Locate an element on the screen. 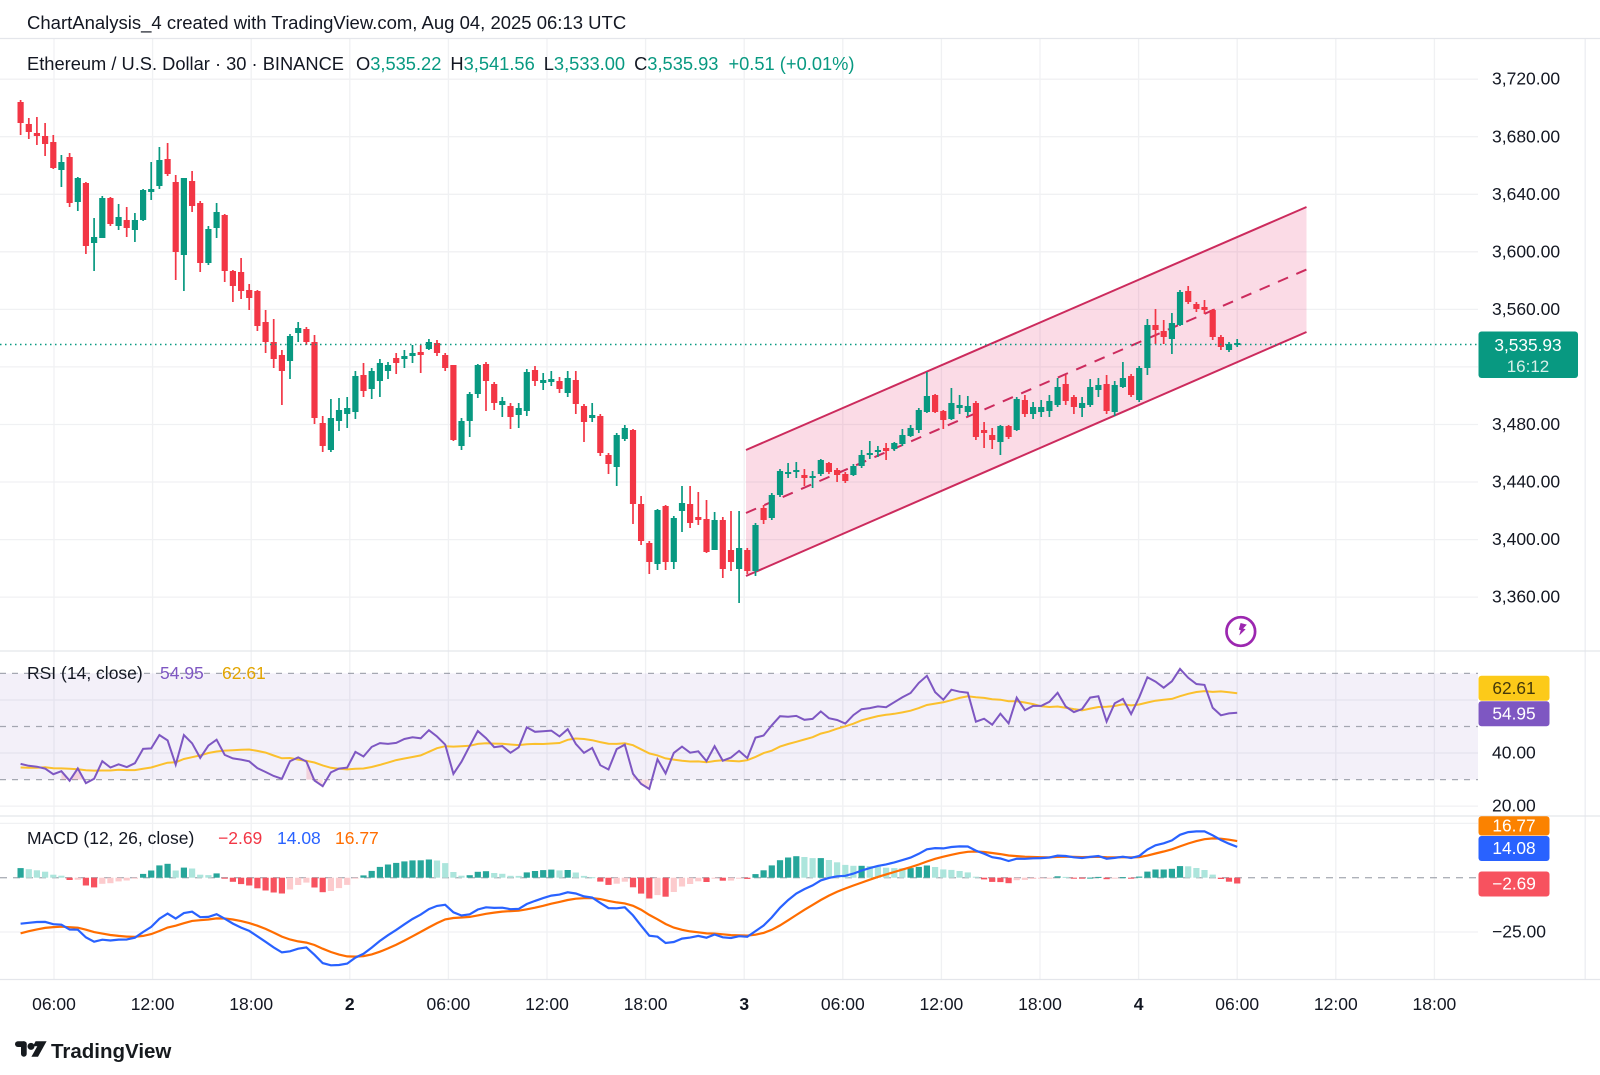 Image resolution: width=1600 pixels, height=1075 pixels. svg-text: 16:12 is located at coordinates (1528, 366).